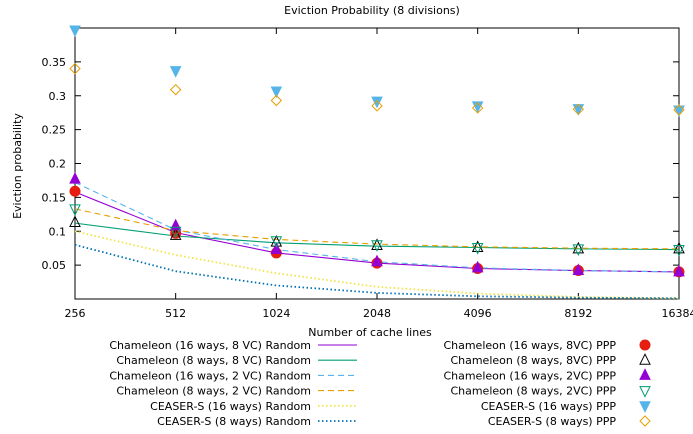  Describe the element at coordinates (552, 421) in the screenshot. I see `legend-label: CEASER-S (8 ways) PPP` at that location.